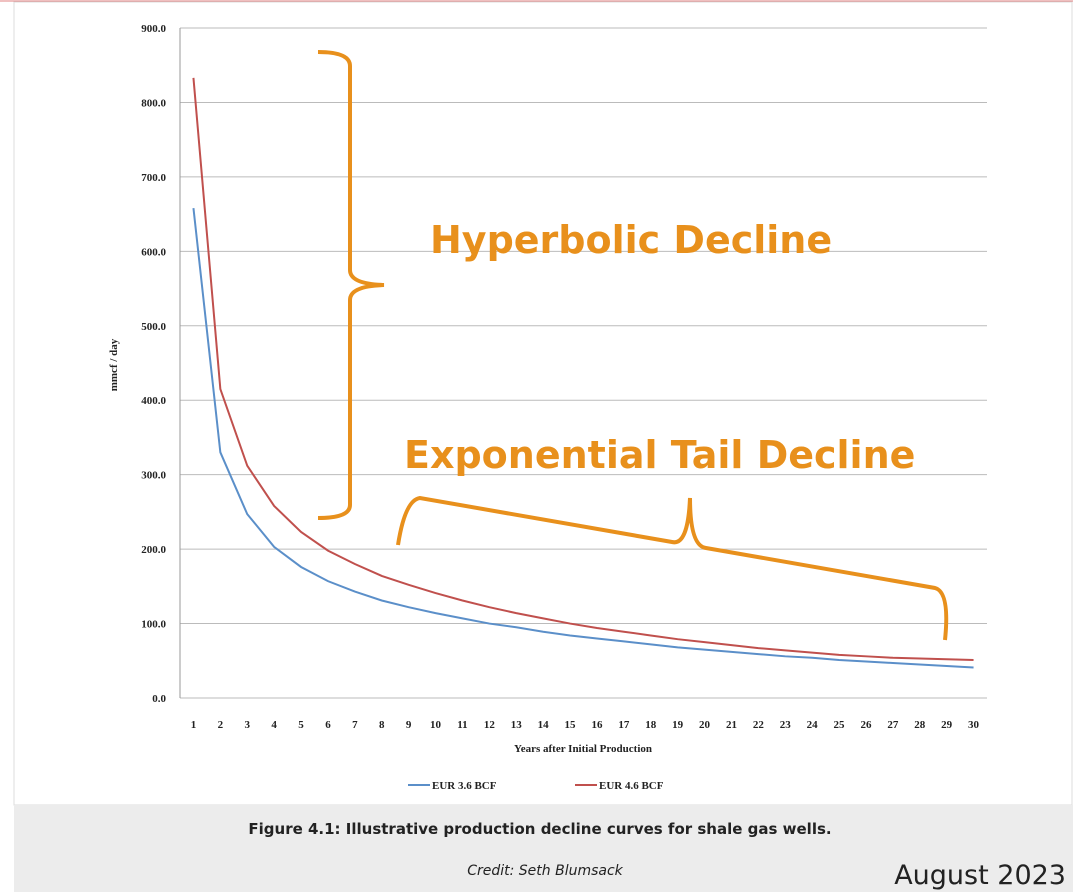 This screenshot has height=892, width=1073. I want to click on x-tick-label: 10, so click(436, 725).